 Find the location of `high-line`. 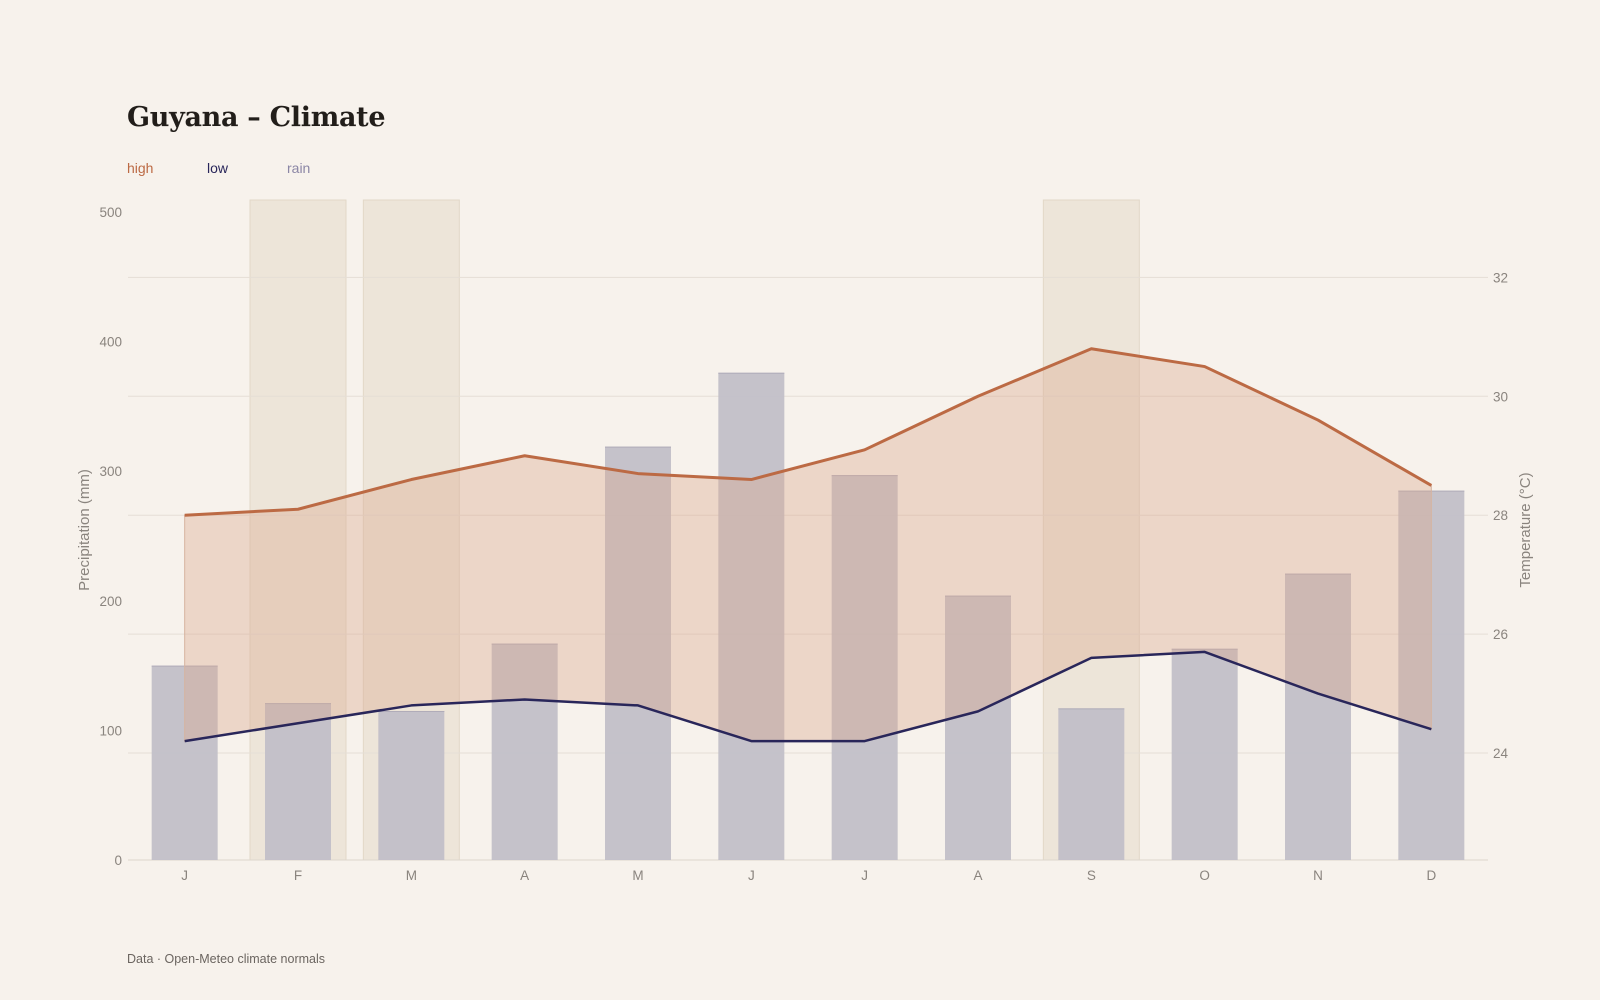

high-line is located at coordinates (808, 432).